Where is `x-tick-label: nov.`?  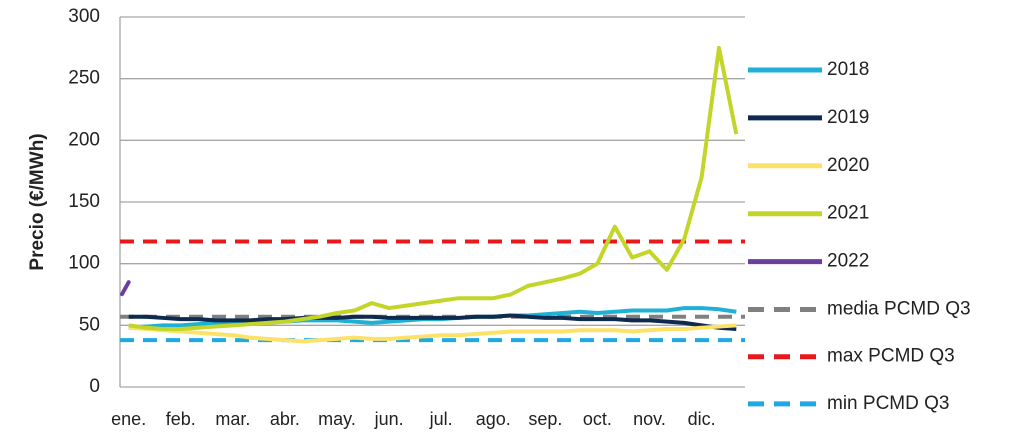
x-tick-label: nov. is located at coordinates (649, 419).